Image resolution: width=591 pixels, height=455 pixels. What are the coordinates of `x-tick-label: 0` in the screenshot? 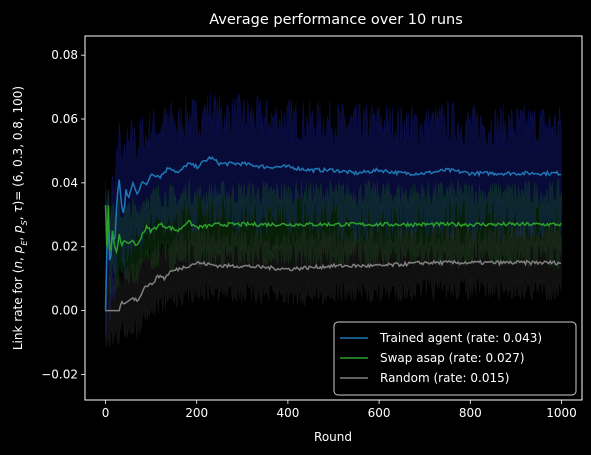 It's located at (106, 413).